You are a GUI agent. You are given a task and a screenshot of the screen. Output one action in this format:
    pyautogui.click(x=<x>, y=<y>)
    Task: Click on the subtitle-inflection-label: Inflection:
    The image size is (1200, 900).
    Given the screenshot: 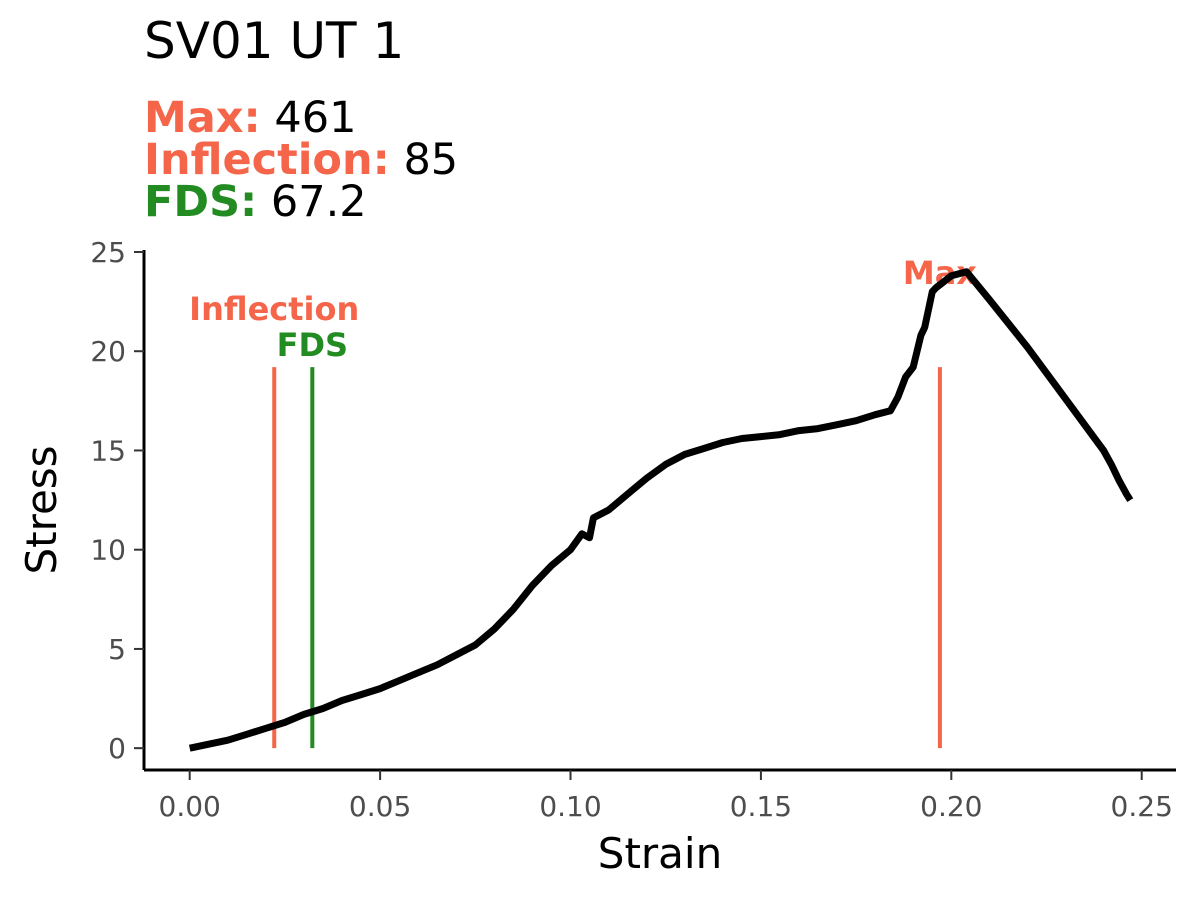 What is the action you would take?
    pyautogui.click(x=267, y=160)
    